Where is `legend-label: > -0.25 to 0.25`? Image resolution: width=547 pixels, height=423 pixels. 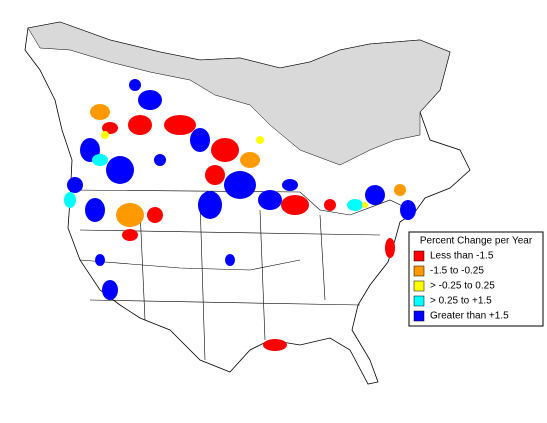
legend-label: > -0.25 to 0.25 is located at coordinates (462, 286).